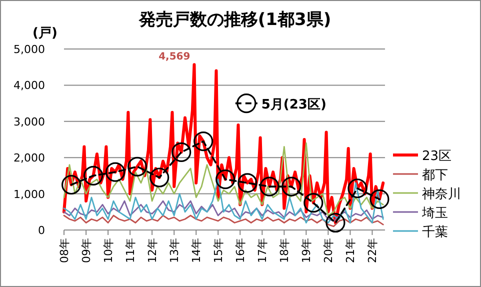 The width and height of the screenshot is (481, 287). What do you see at coordinates (87, 250) in the screenshot?
I see `x-tick-label: 09年` at bounding box center [87, 250].